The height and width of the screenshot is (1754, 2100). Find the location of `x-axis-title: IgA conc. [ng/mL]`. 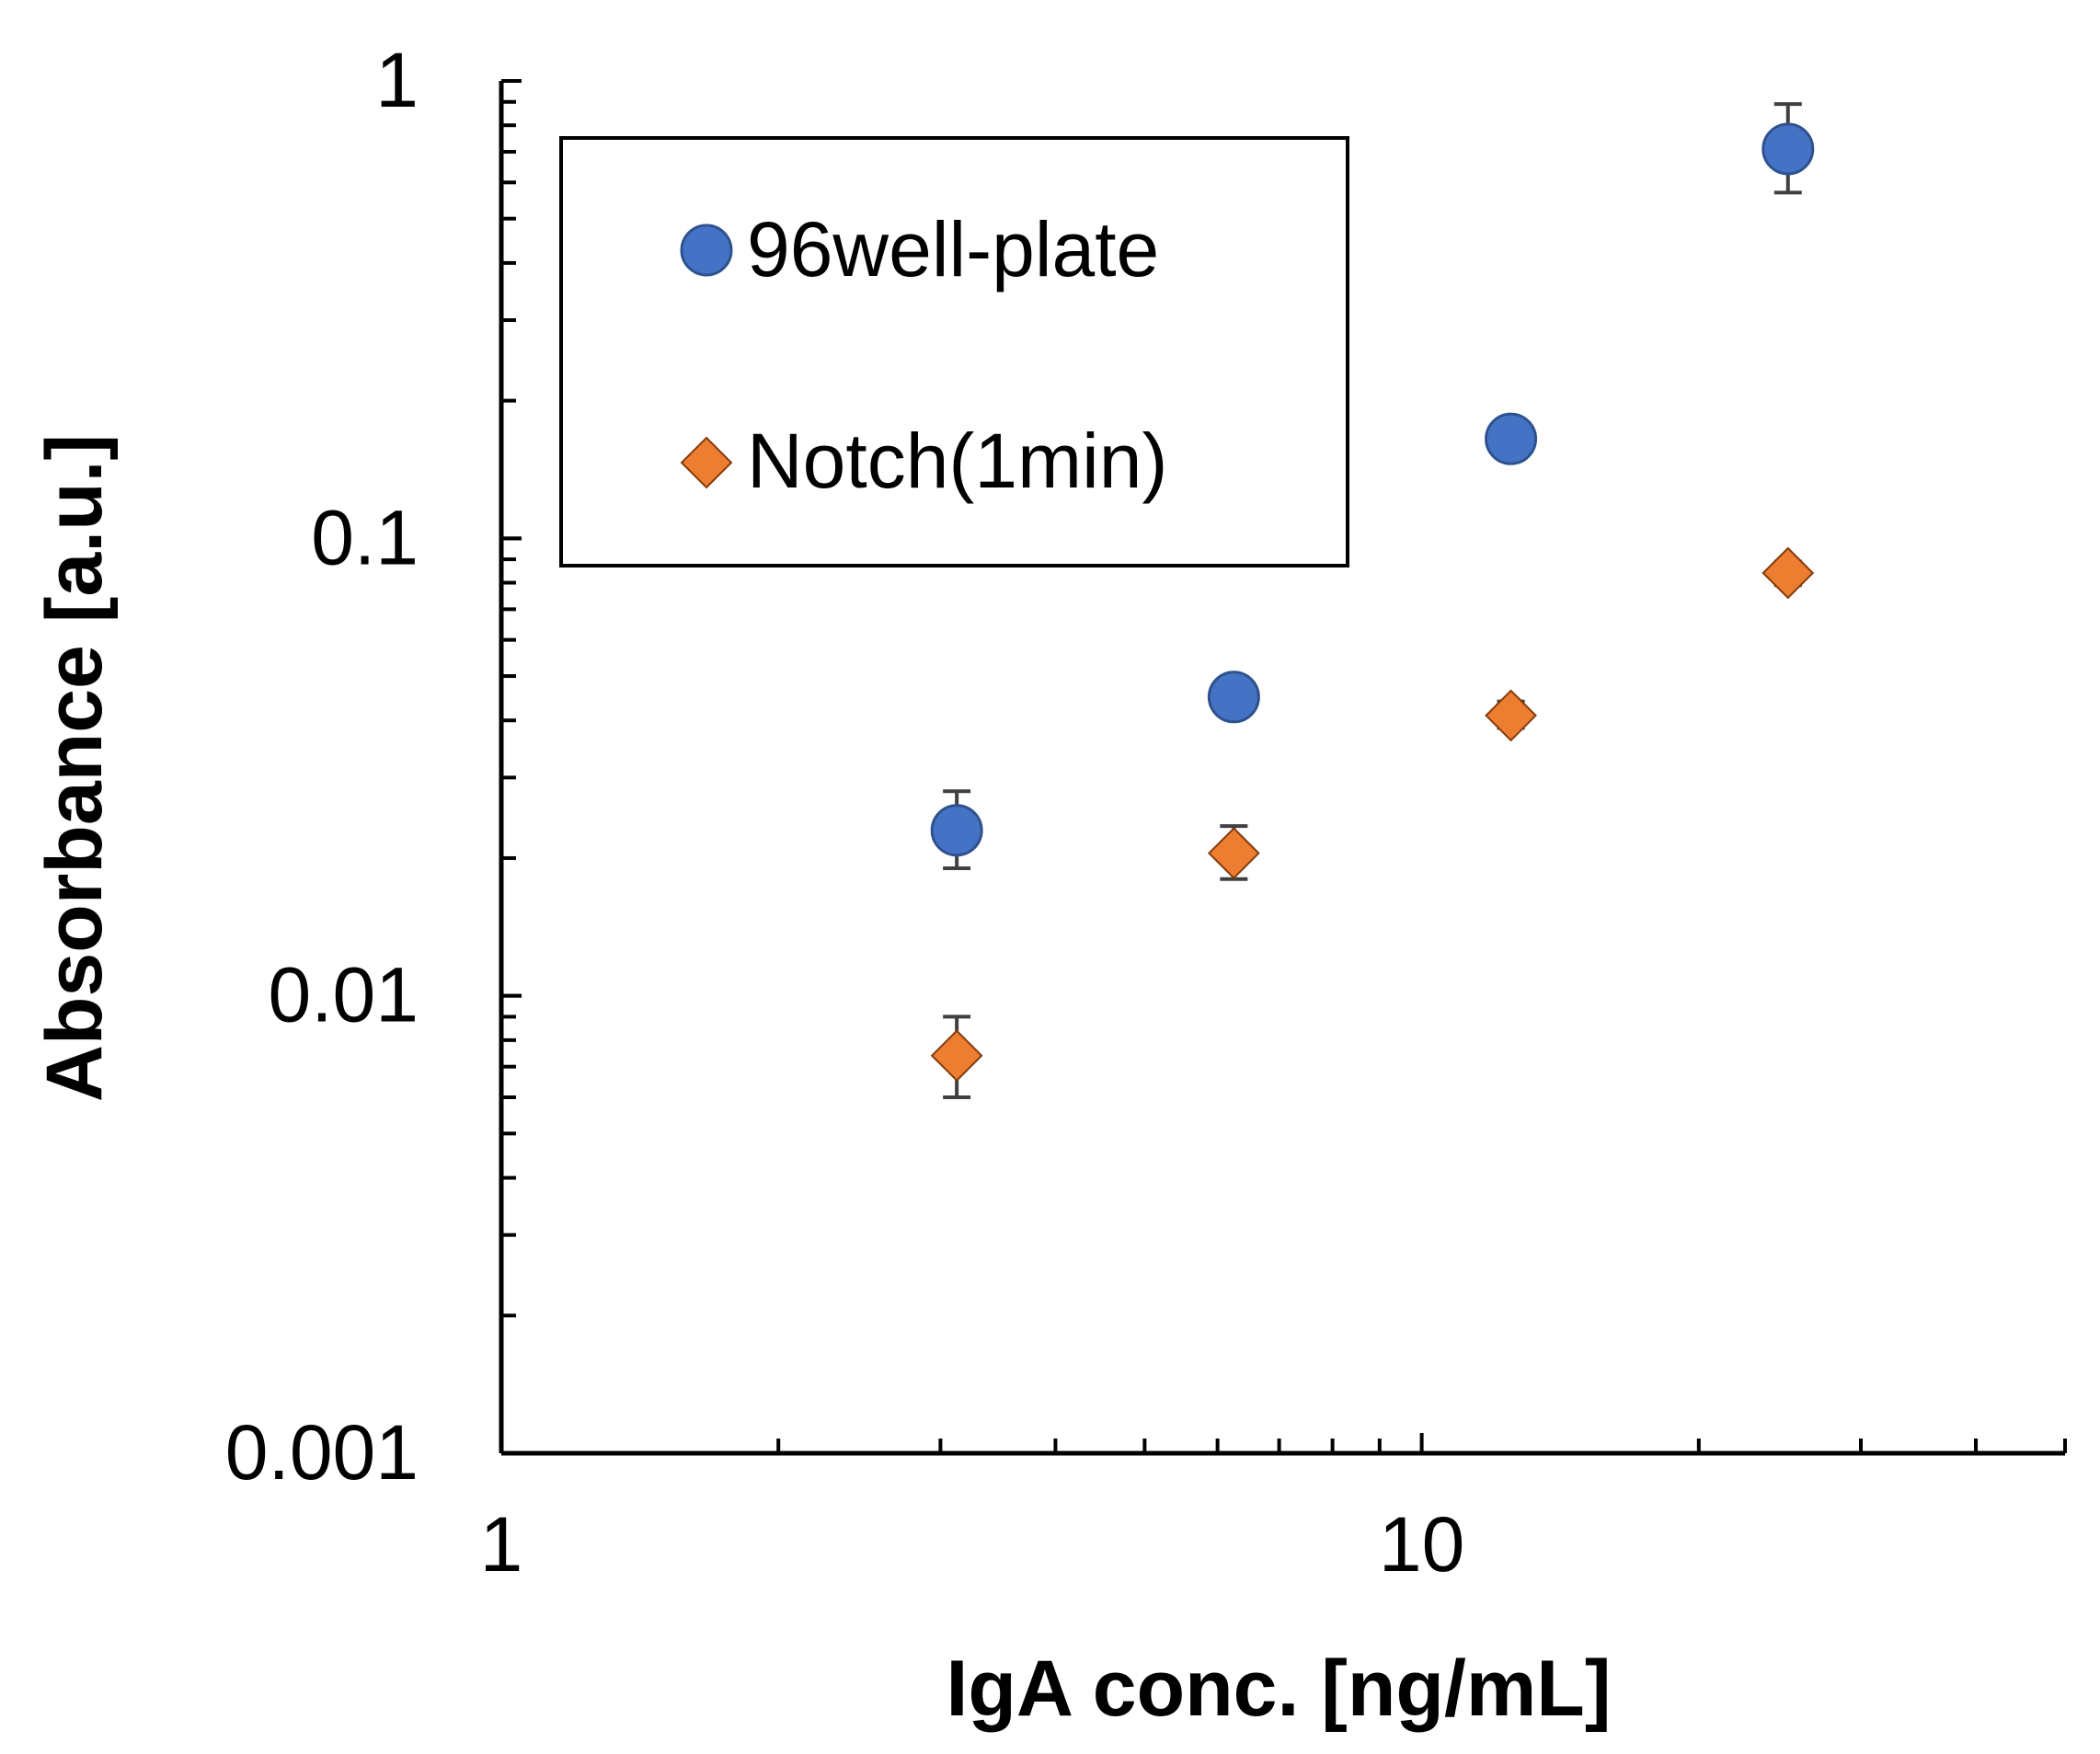

x-axis-title: IgA conc. [ng/mL] is located at coordinates (1279, 1689).